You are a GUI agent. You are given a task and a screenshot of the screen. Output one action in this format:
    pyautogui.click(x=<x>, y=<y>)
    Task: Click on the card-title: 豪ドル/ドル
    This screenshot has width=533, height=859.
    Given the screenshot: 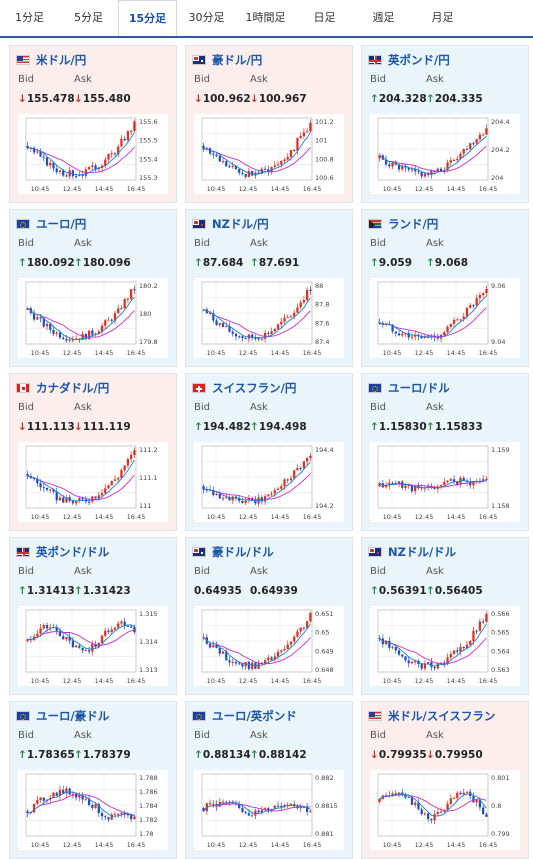 What is the action you would take?
    pyautogui.click(x=233, y=552)
    